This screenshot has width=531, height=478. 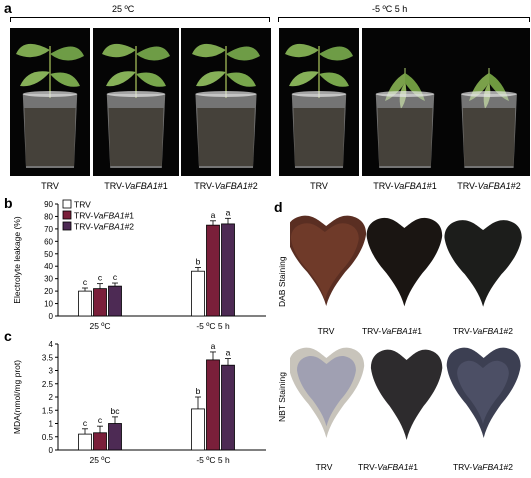 I want to click on y-tick-label: 60, so click(x=48, y=241).